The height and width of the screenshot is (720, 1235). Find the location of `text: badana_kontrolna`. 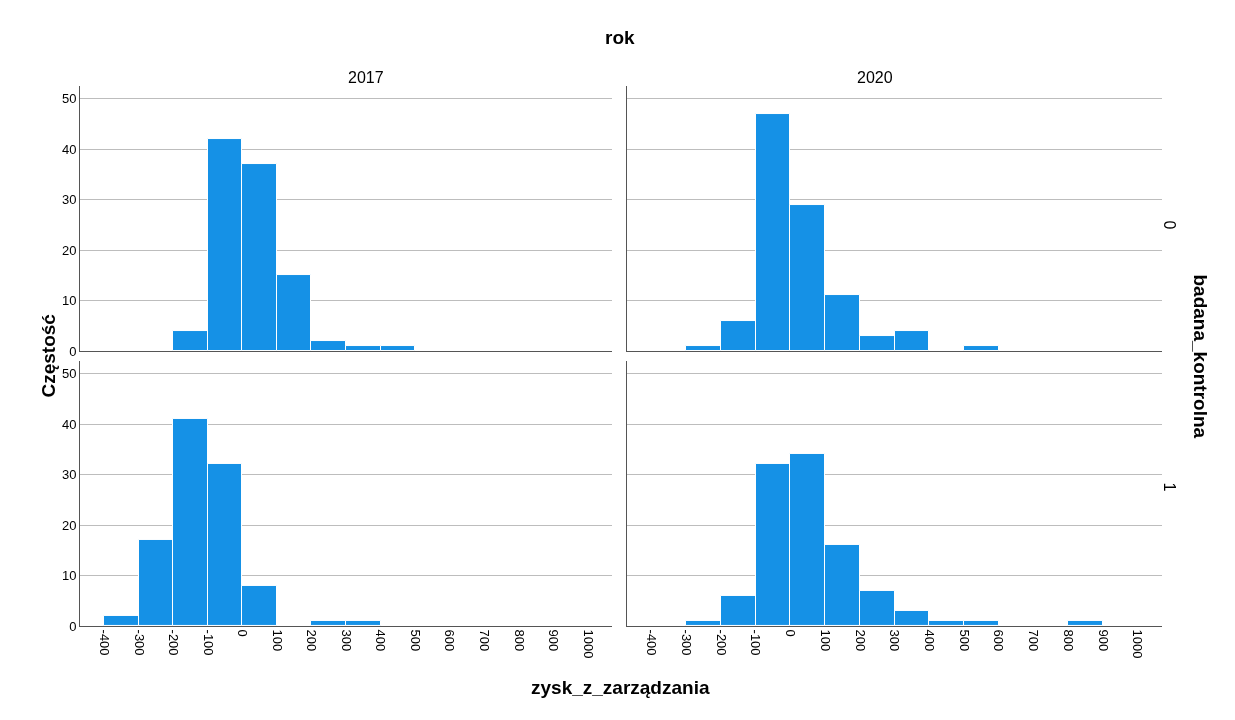

text: badana_kontrolna is located at coordinates (1200, 356).